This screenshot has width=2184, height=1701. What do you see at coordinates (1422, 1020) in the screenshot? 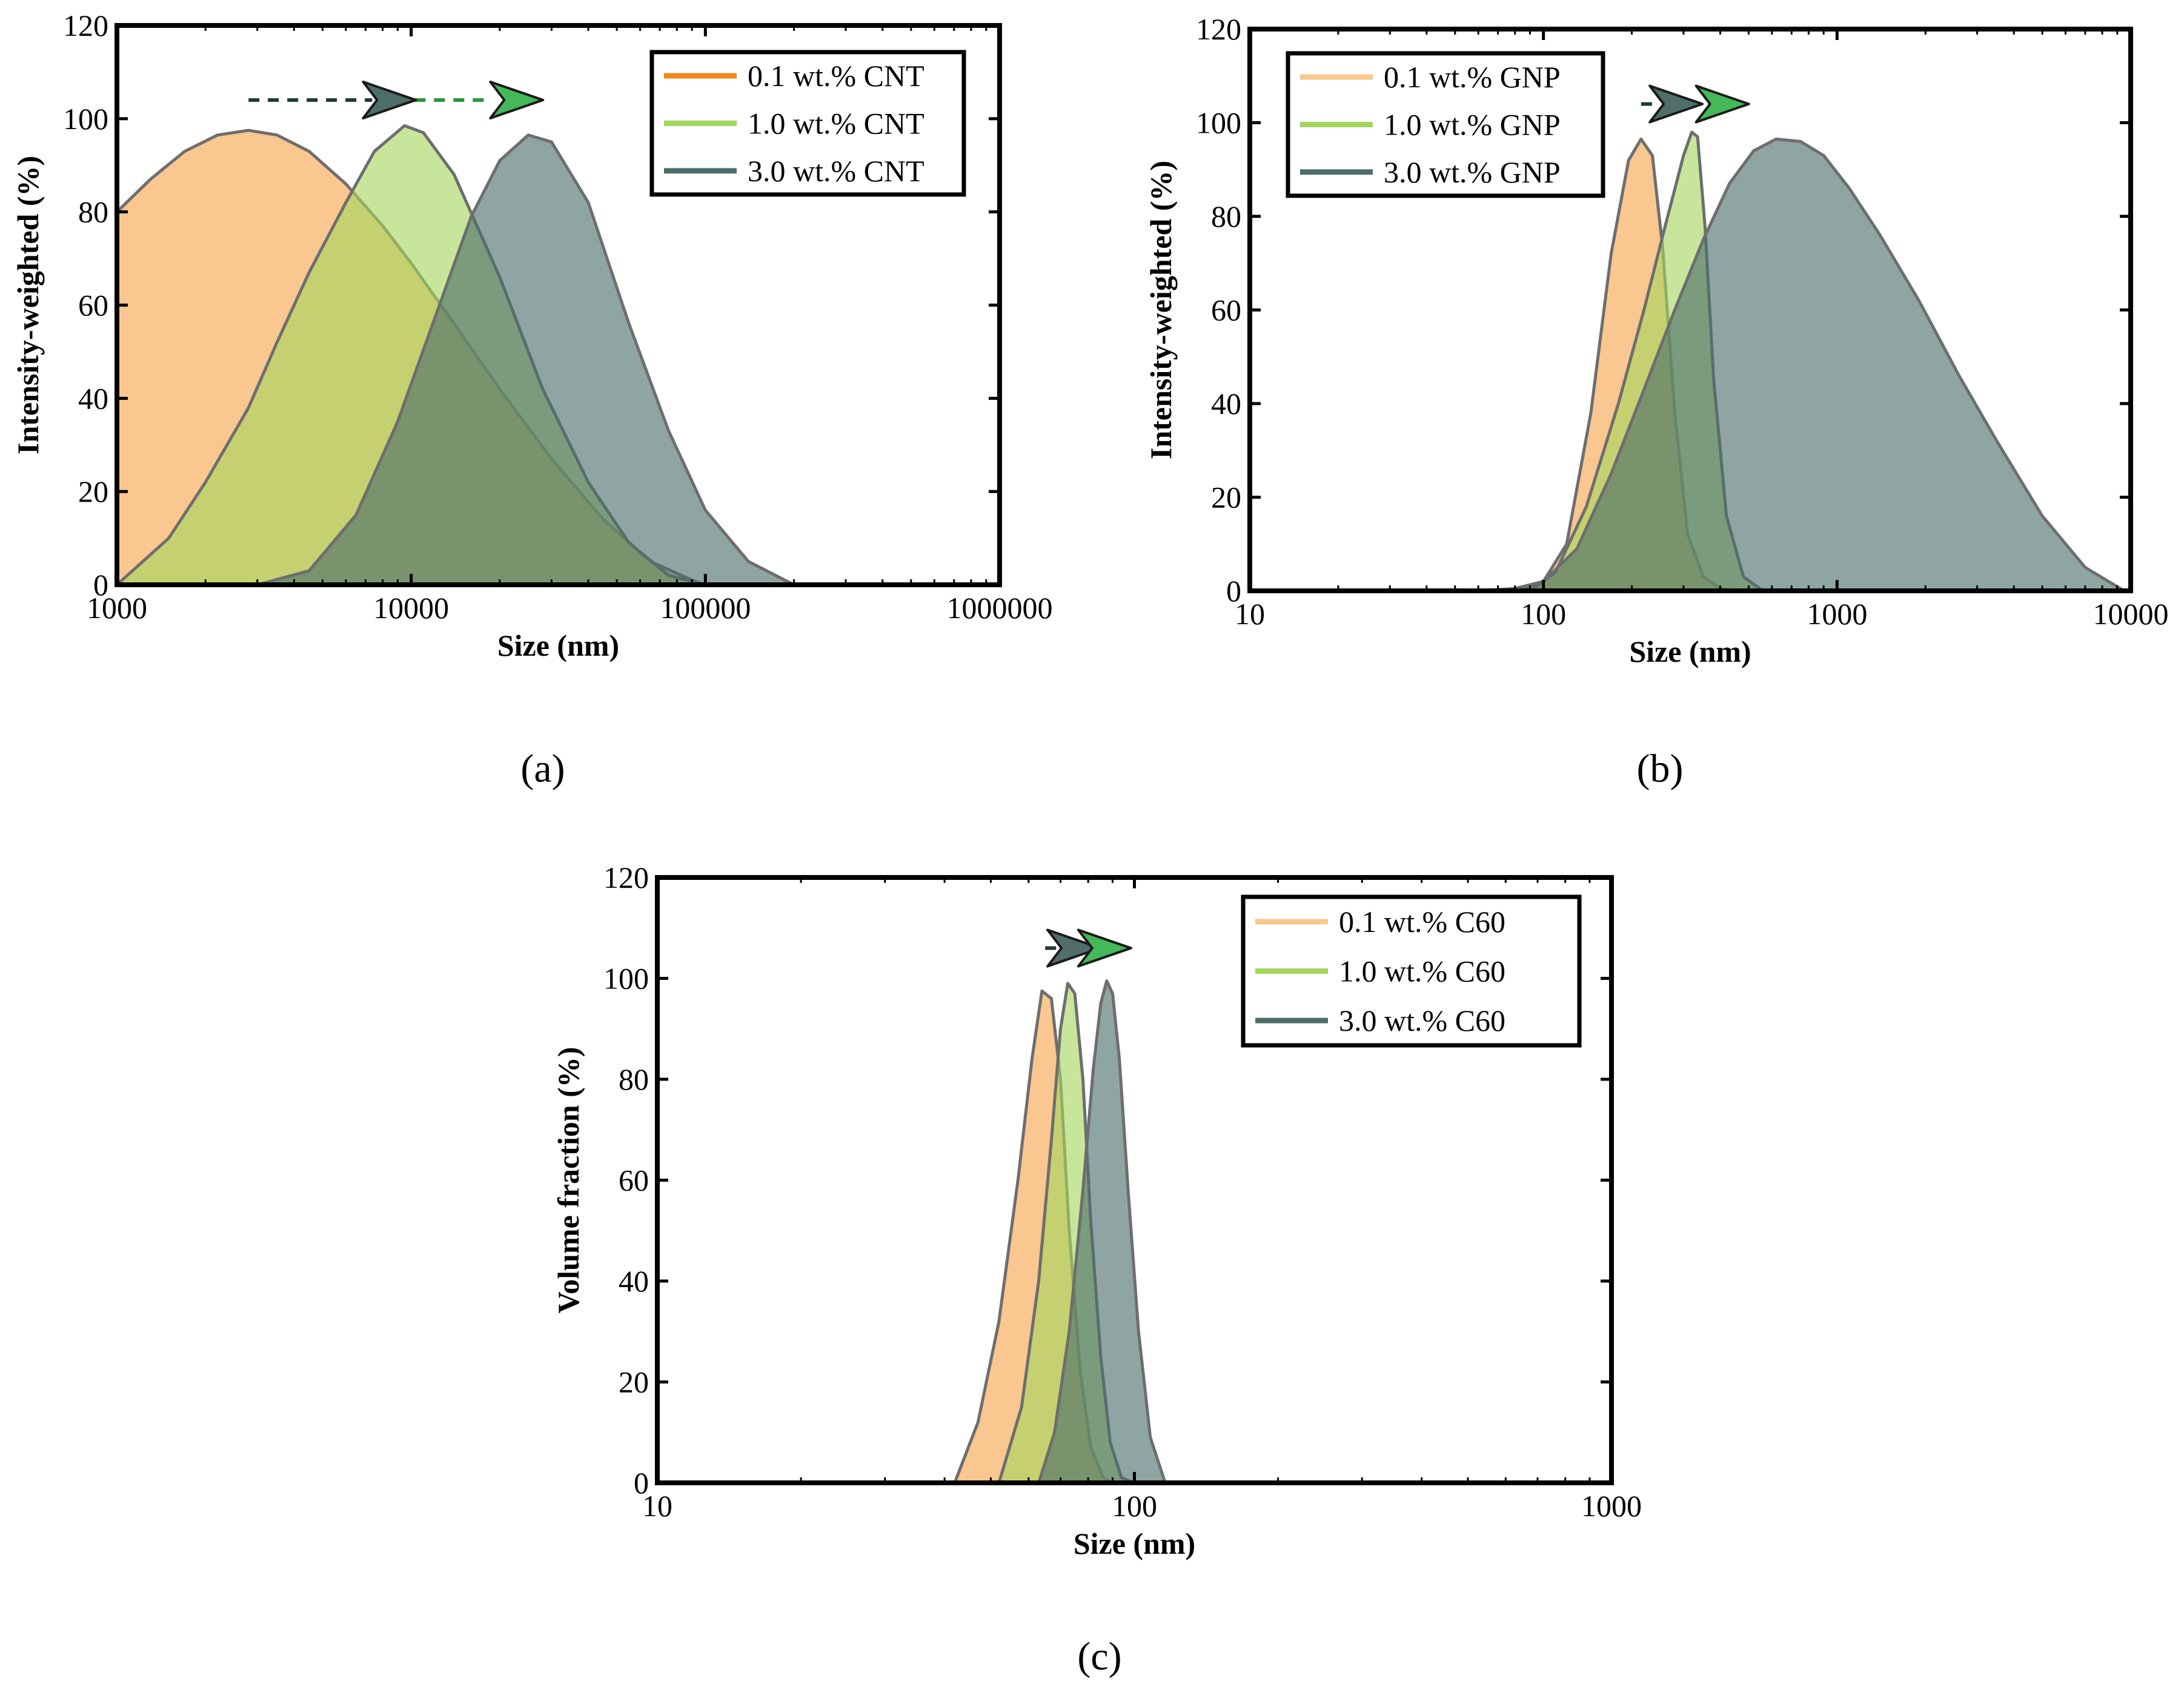
I see `legend-label-3: 3.0 wt.% C60` at bounding box center [1422, 1020].